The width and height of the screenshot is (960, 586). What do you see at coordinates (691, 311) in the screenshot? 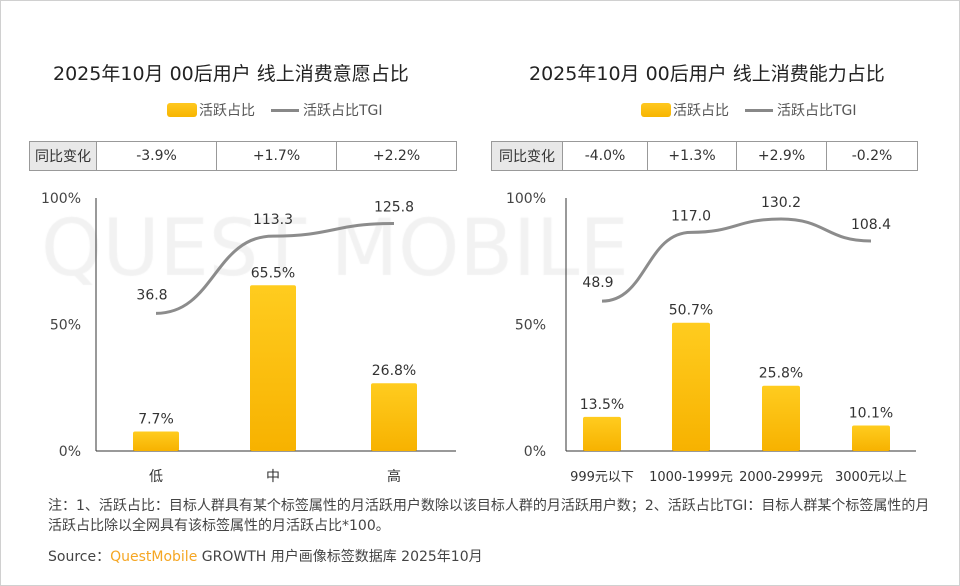
I see `bar-value-label: 50.7%` at bounding box center [691, 311].